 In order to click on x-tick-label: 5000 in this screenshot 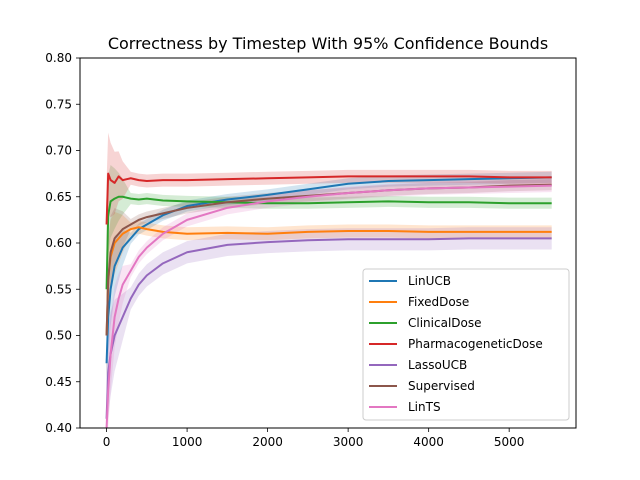, I will do `click(509, 442)`.